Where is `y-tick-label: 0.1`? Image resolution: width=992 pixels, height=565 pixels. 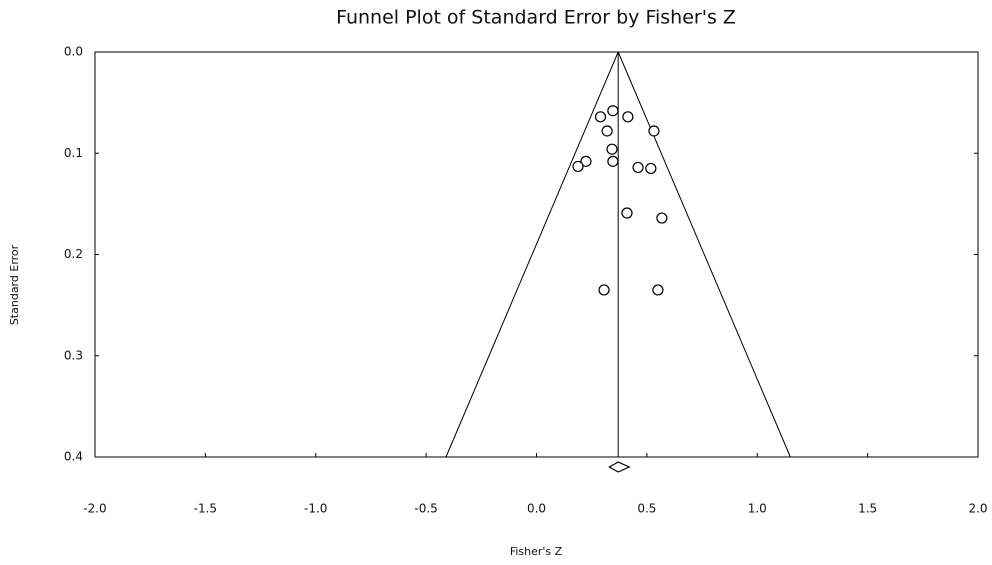 y-tick-label: 0.1 is located at coordinates (73, 153).